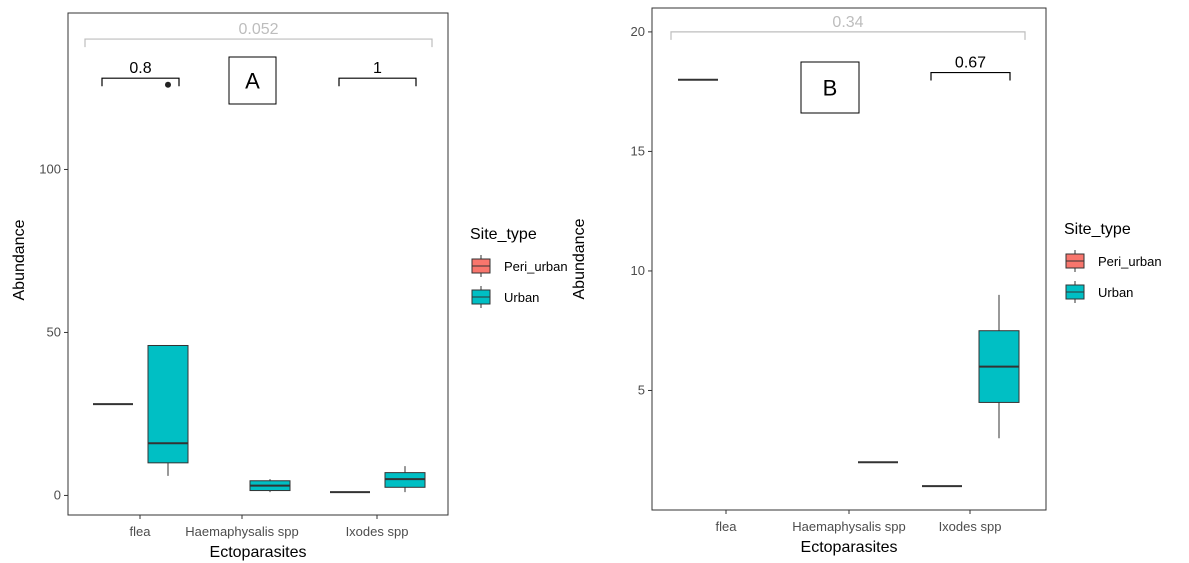 This screenshot has height=563, width=1189. I want to click on p-value-label: 1, so click(377, 68).